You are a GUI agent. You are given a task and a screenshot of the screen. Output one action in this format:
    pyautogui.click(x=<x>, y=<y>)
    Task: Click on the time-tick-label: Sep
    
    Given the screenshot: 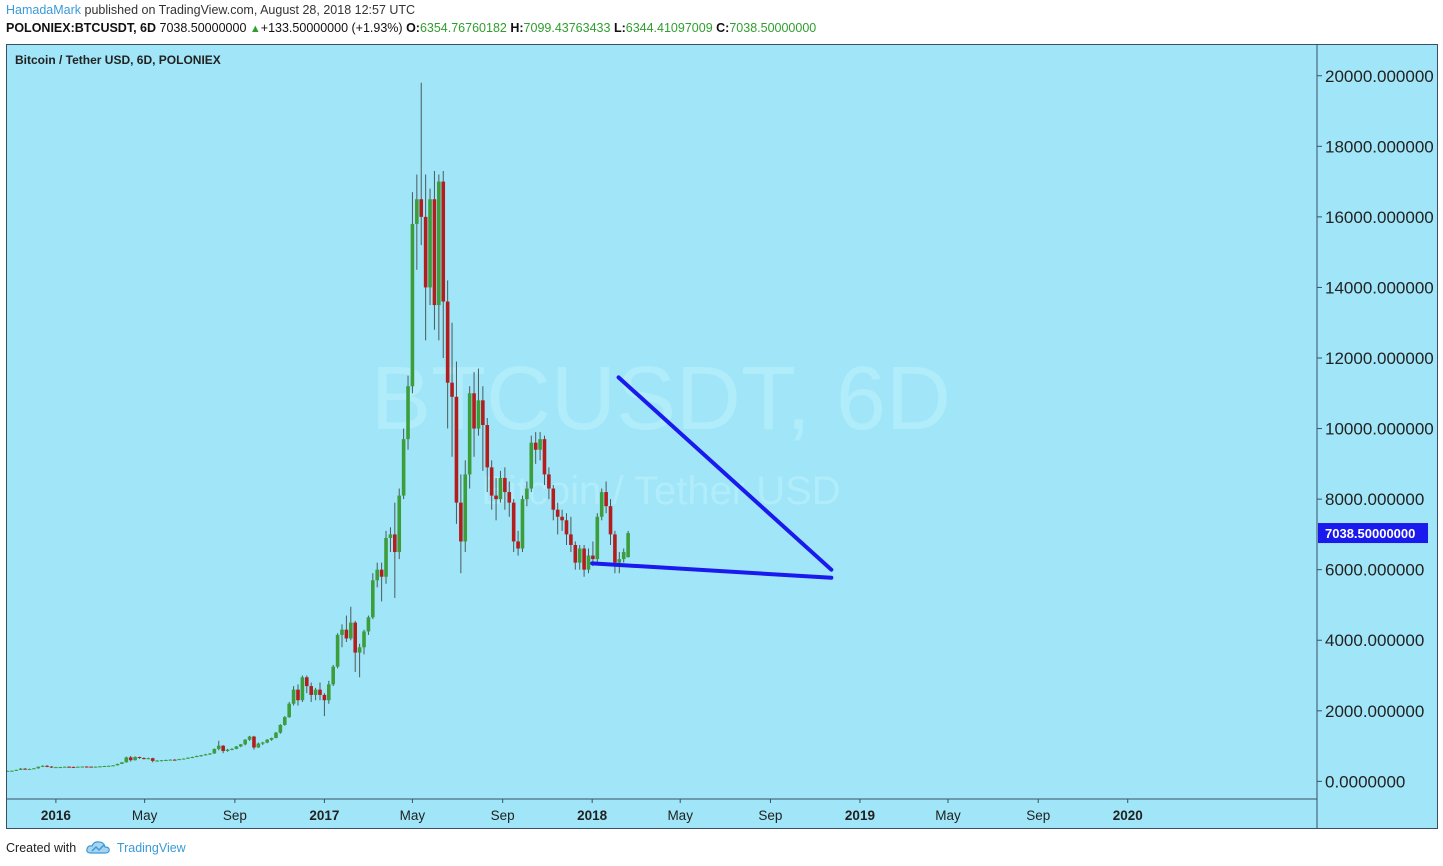 What is the action you would take?
    pyautogui.click(x=235, y=815)
    